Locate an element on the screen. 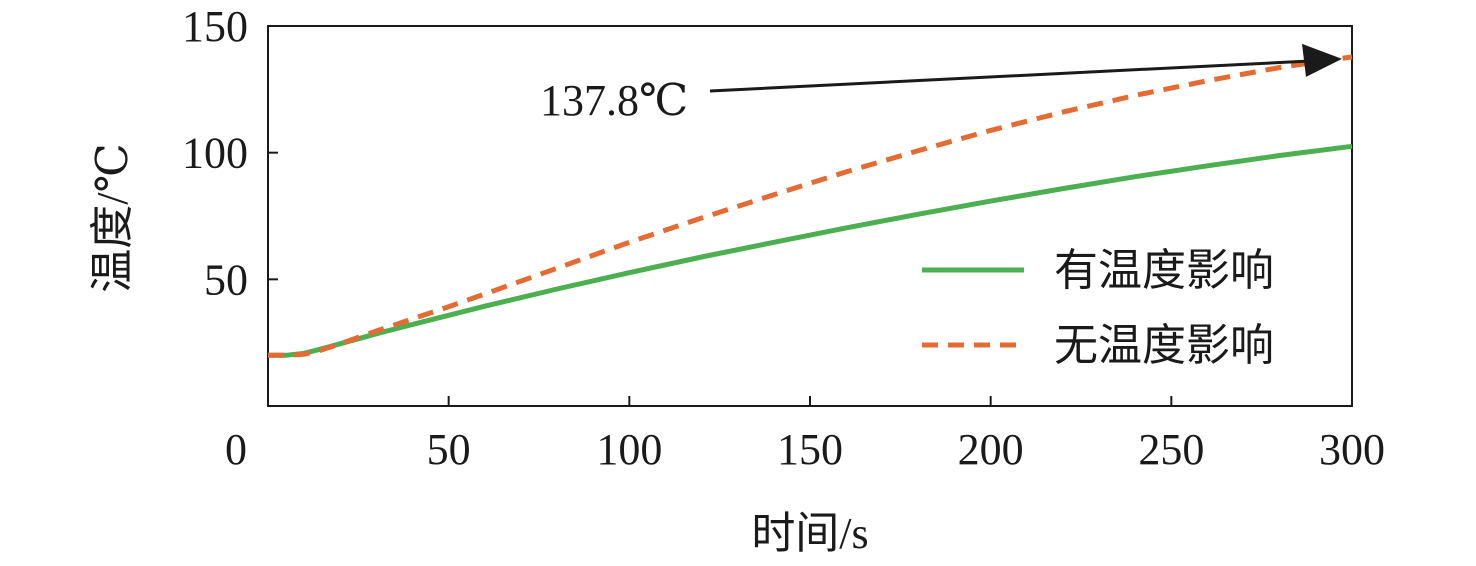 This screenshot has height=566, width=1476. annotation-arrow-head is located at coordinates (1322, 60).